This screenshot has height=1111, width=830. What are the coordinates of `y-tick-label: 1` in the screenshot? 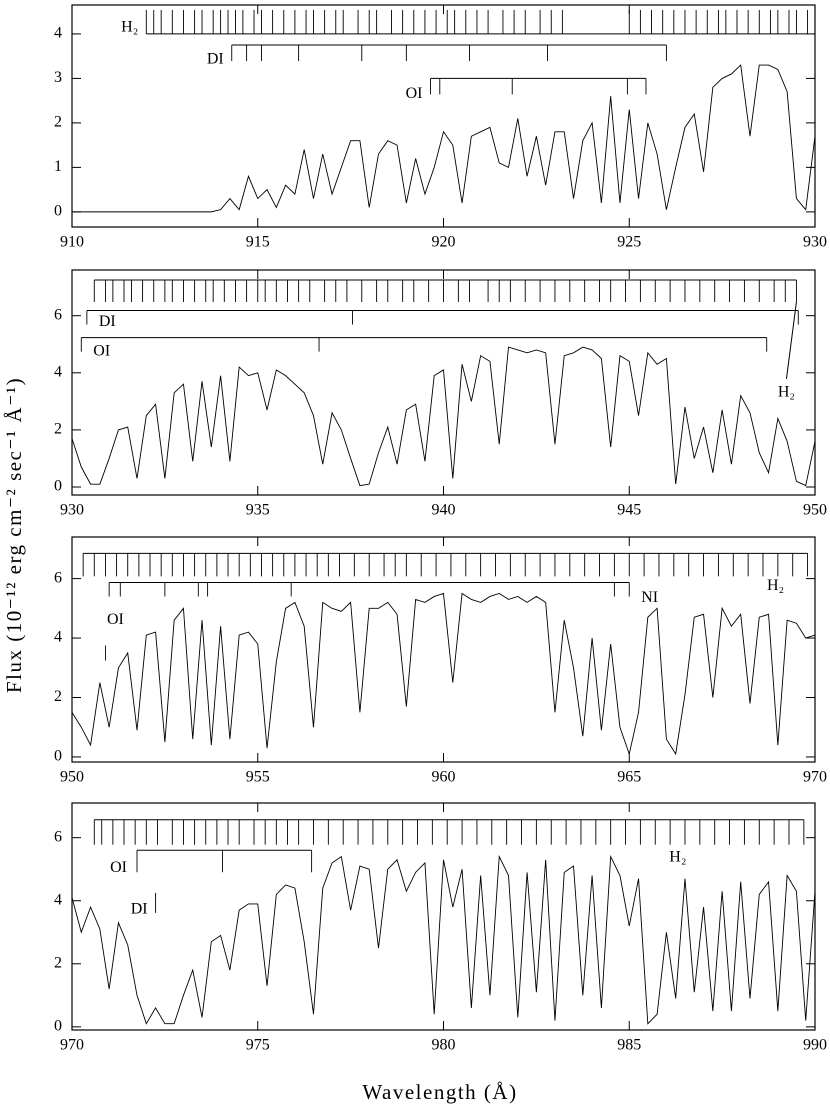 It's located at (58, 166).